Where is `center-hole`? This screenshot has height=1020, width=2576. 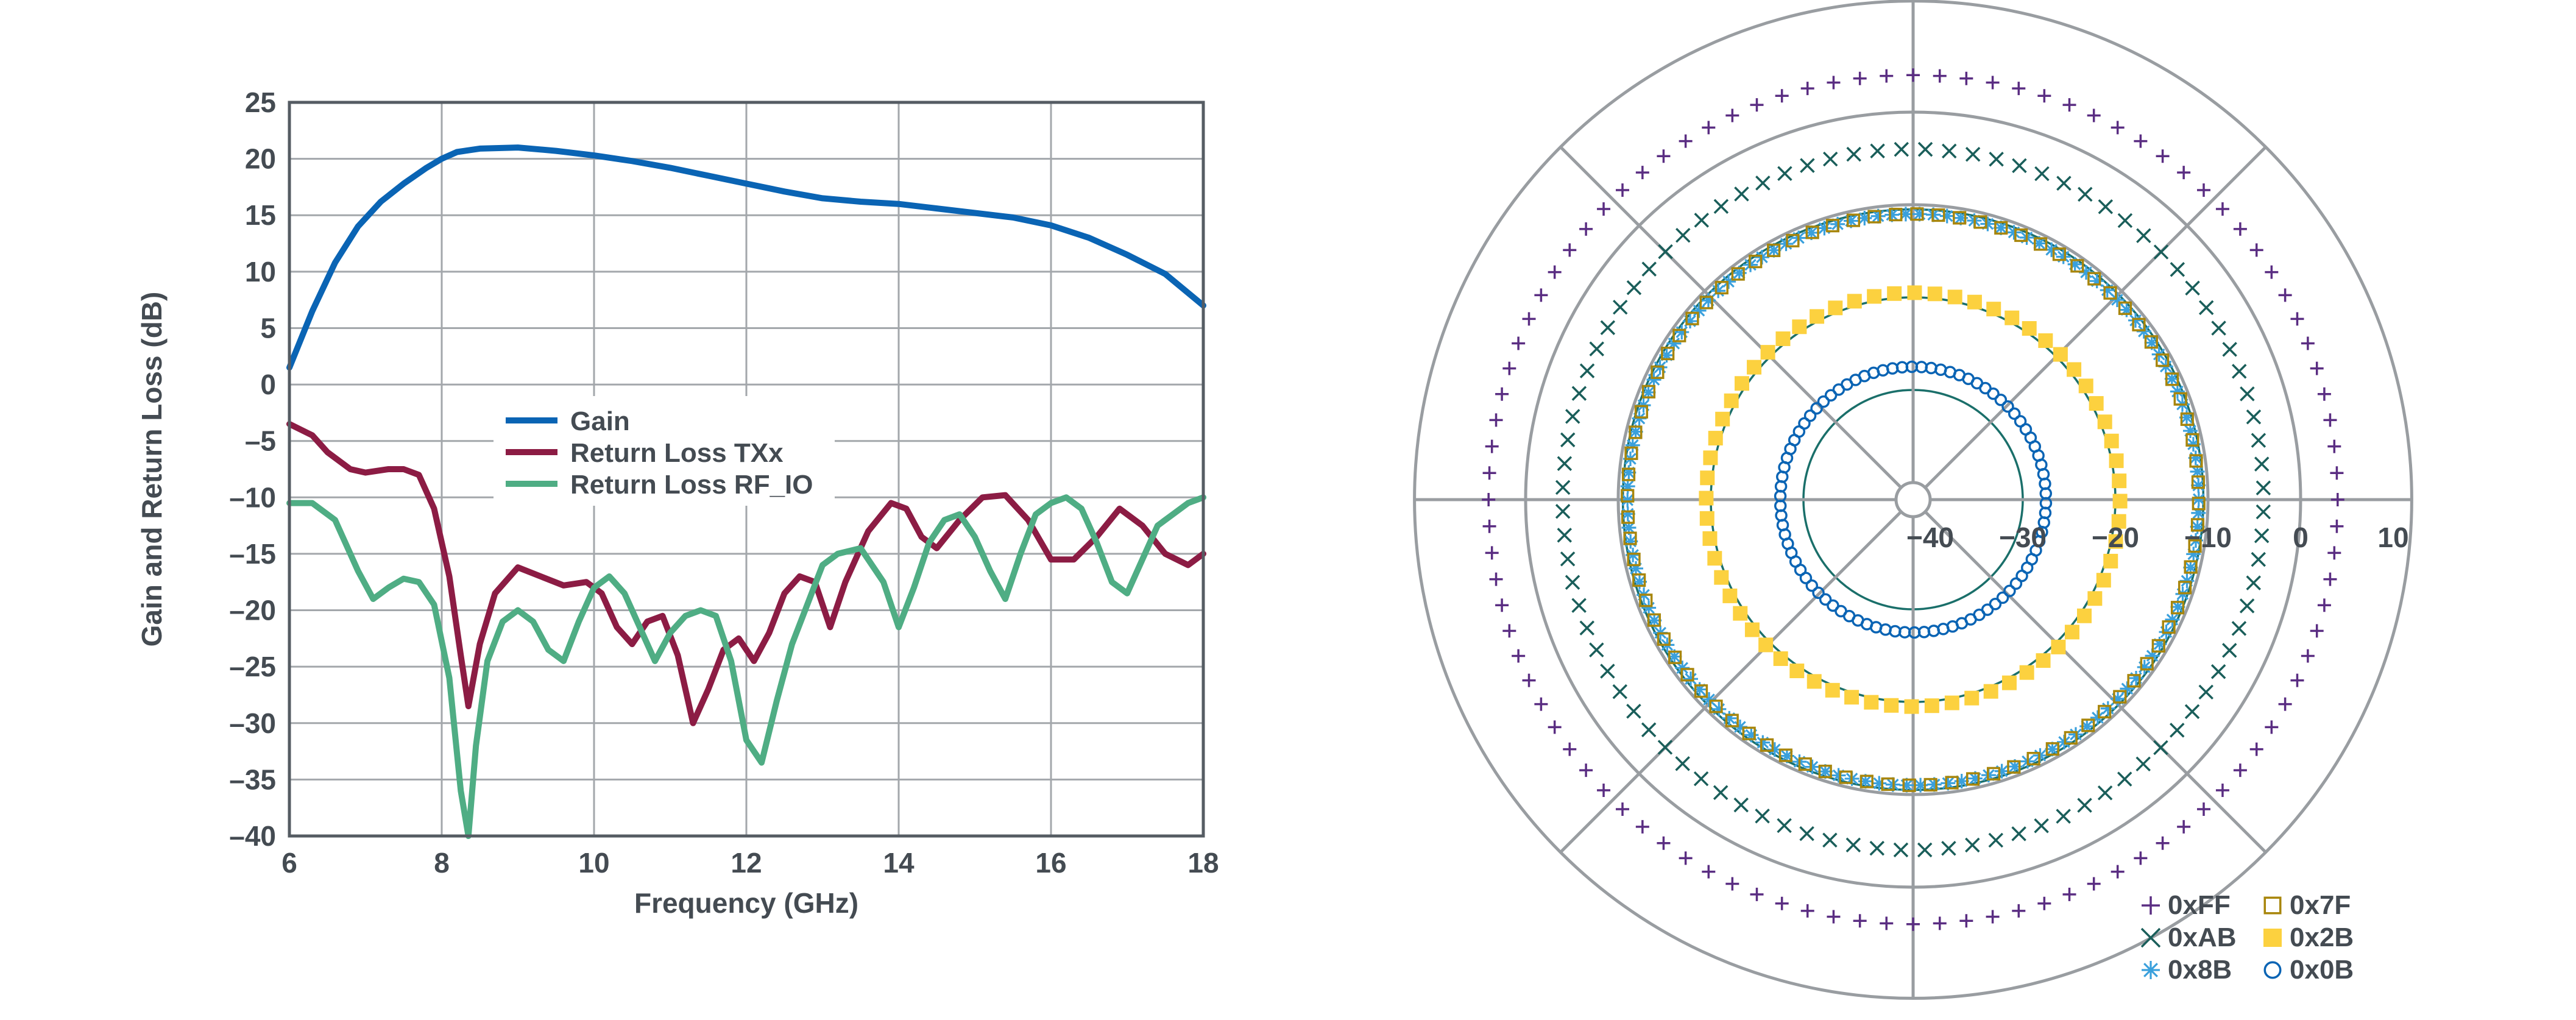
center-hole is located at coordinates (1913, 500).